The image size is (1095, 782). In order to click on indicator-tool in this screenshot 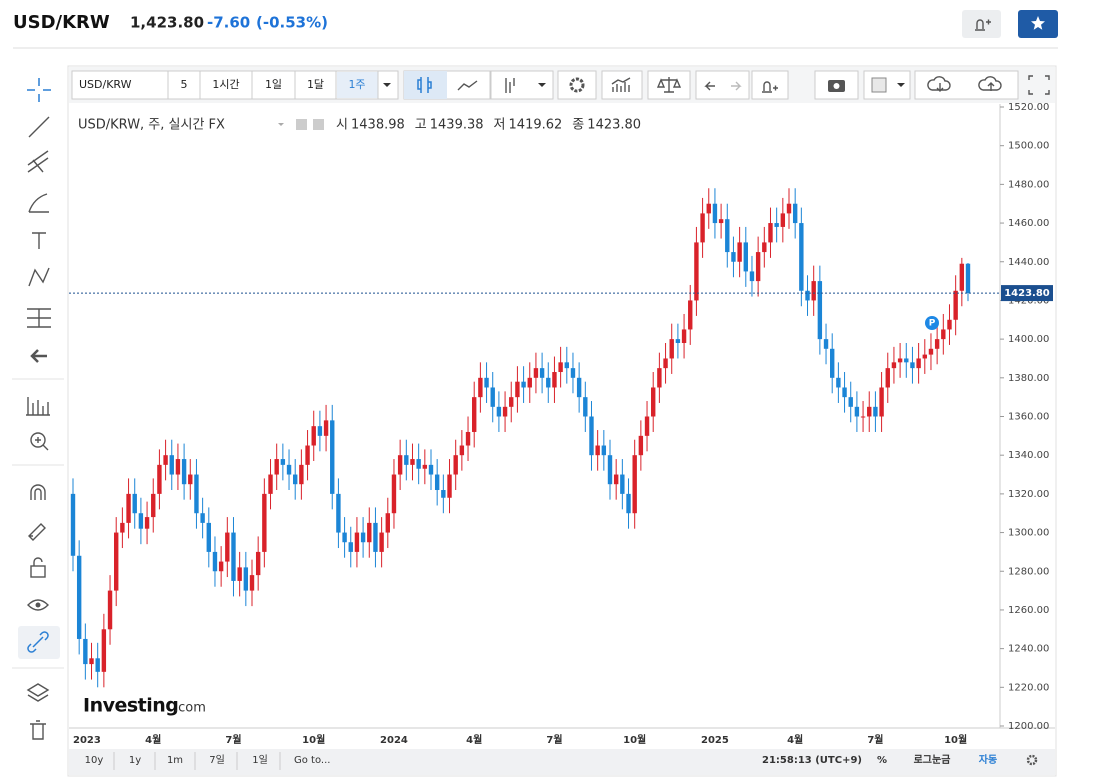, I will do `click(38, 406)`.